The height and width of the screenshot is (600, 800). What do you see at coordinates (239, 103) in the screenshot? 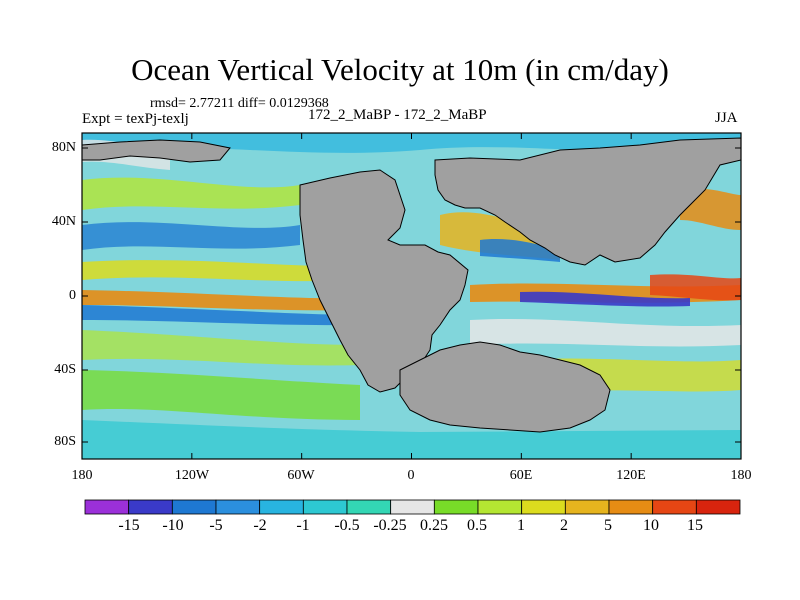
I see `stats-line: rmsd= 2.77211 diff= 0.0129368` at bounding box center [239, 103].